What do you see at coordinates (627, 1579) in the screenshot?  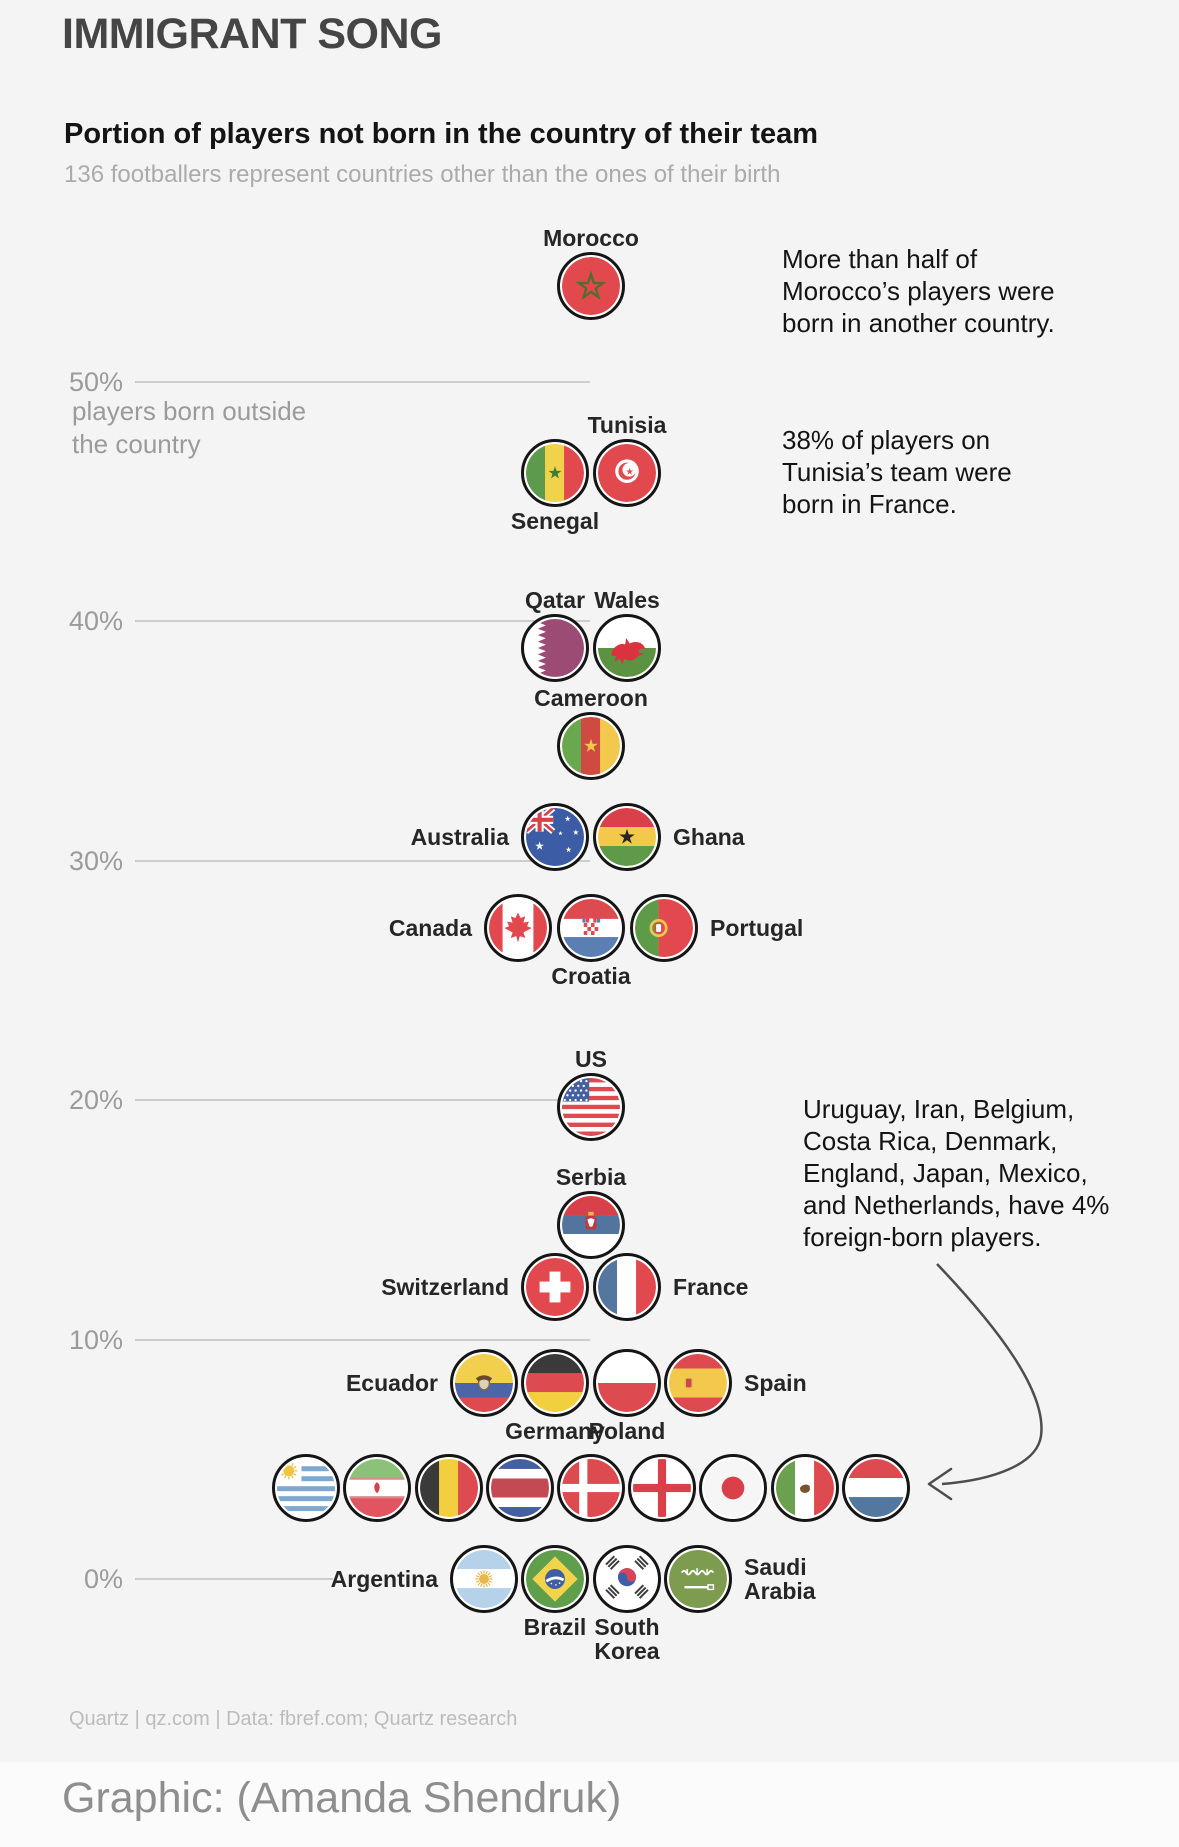 I see `flag-circle-south_korea` at bounding box center [627, 1579].